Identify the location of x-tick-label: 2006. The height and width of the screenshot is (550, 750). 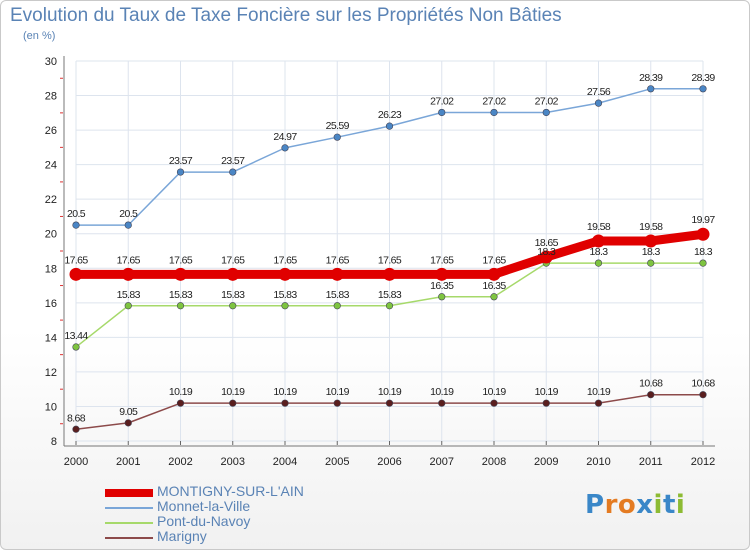
(389, 462).